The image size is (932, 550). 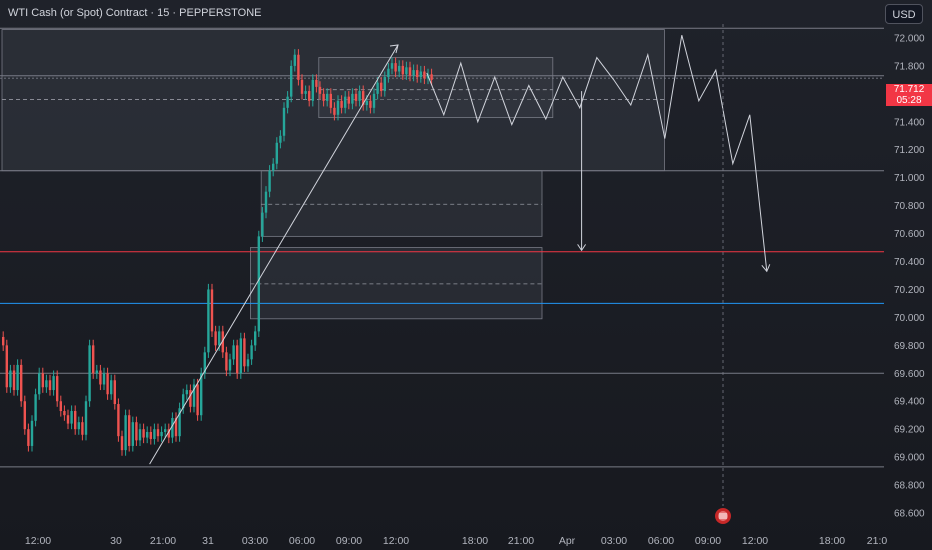 I want to click on time-tick-label: 30, so click(x=116, y=541).